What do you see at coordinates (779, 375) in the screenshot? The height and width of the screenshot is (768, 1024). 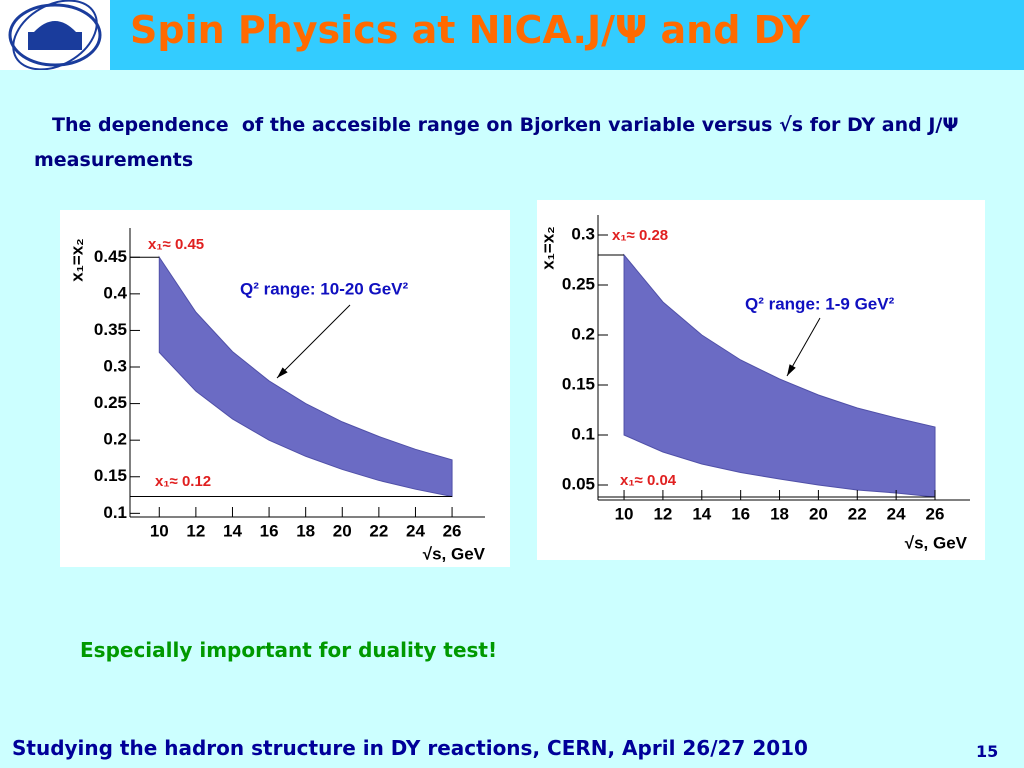 I see `band` at bounding box center [779, 375].